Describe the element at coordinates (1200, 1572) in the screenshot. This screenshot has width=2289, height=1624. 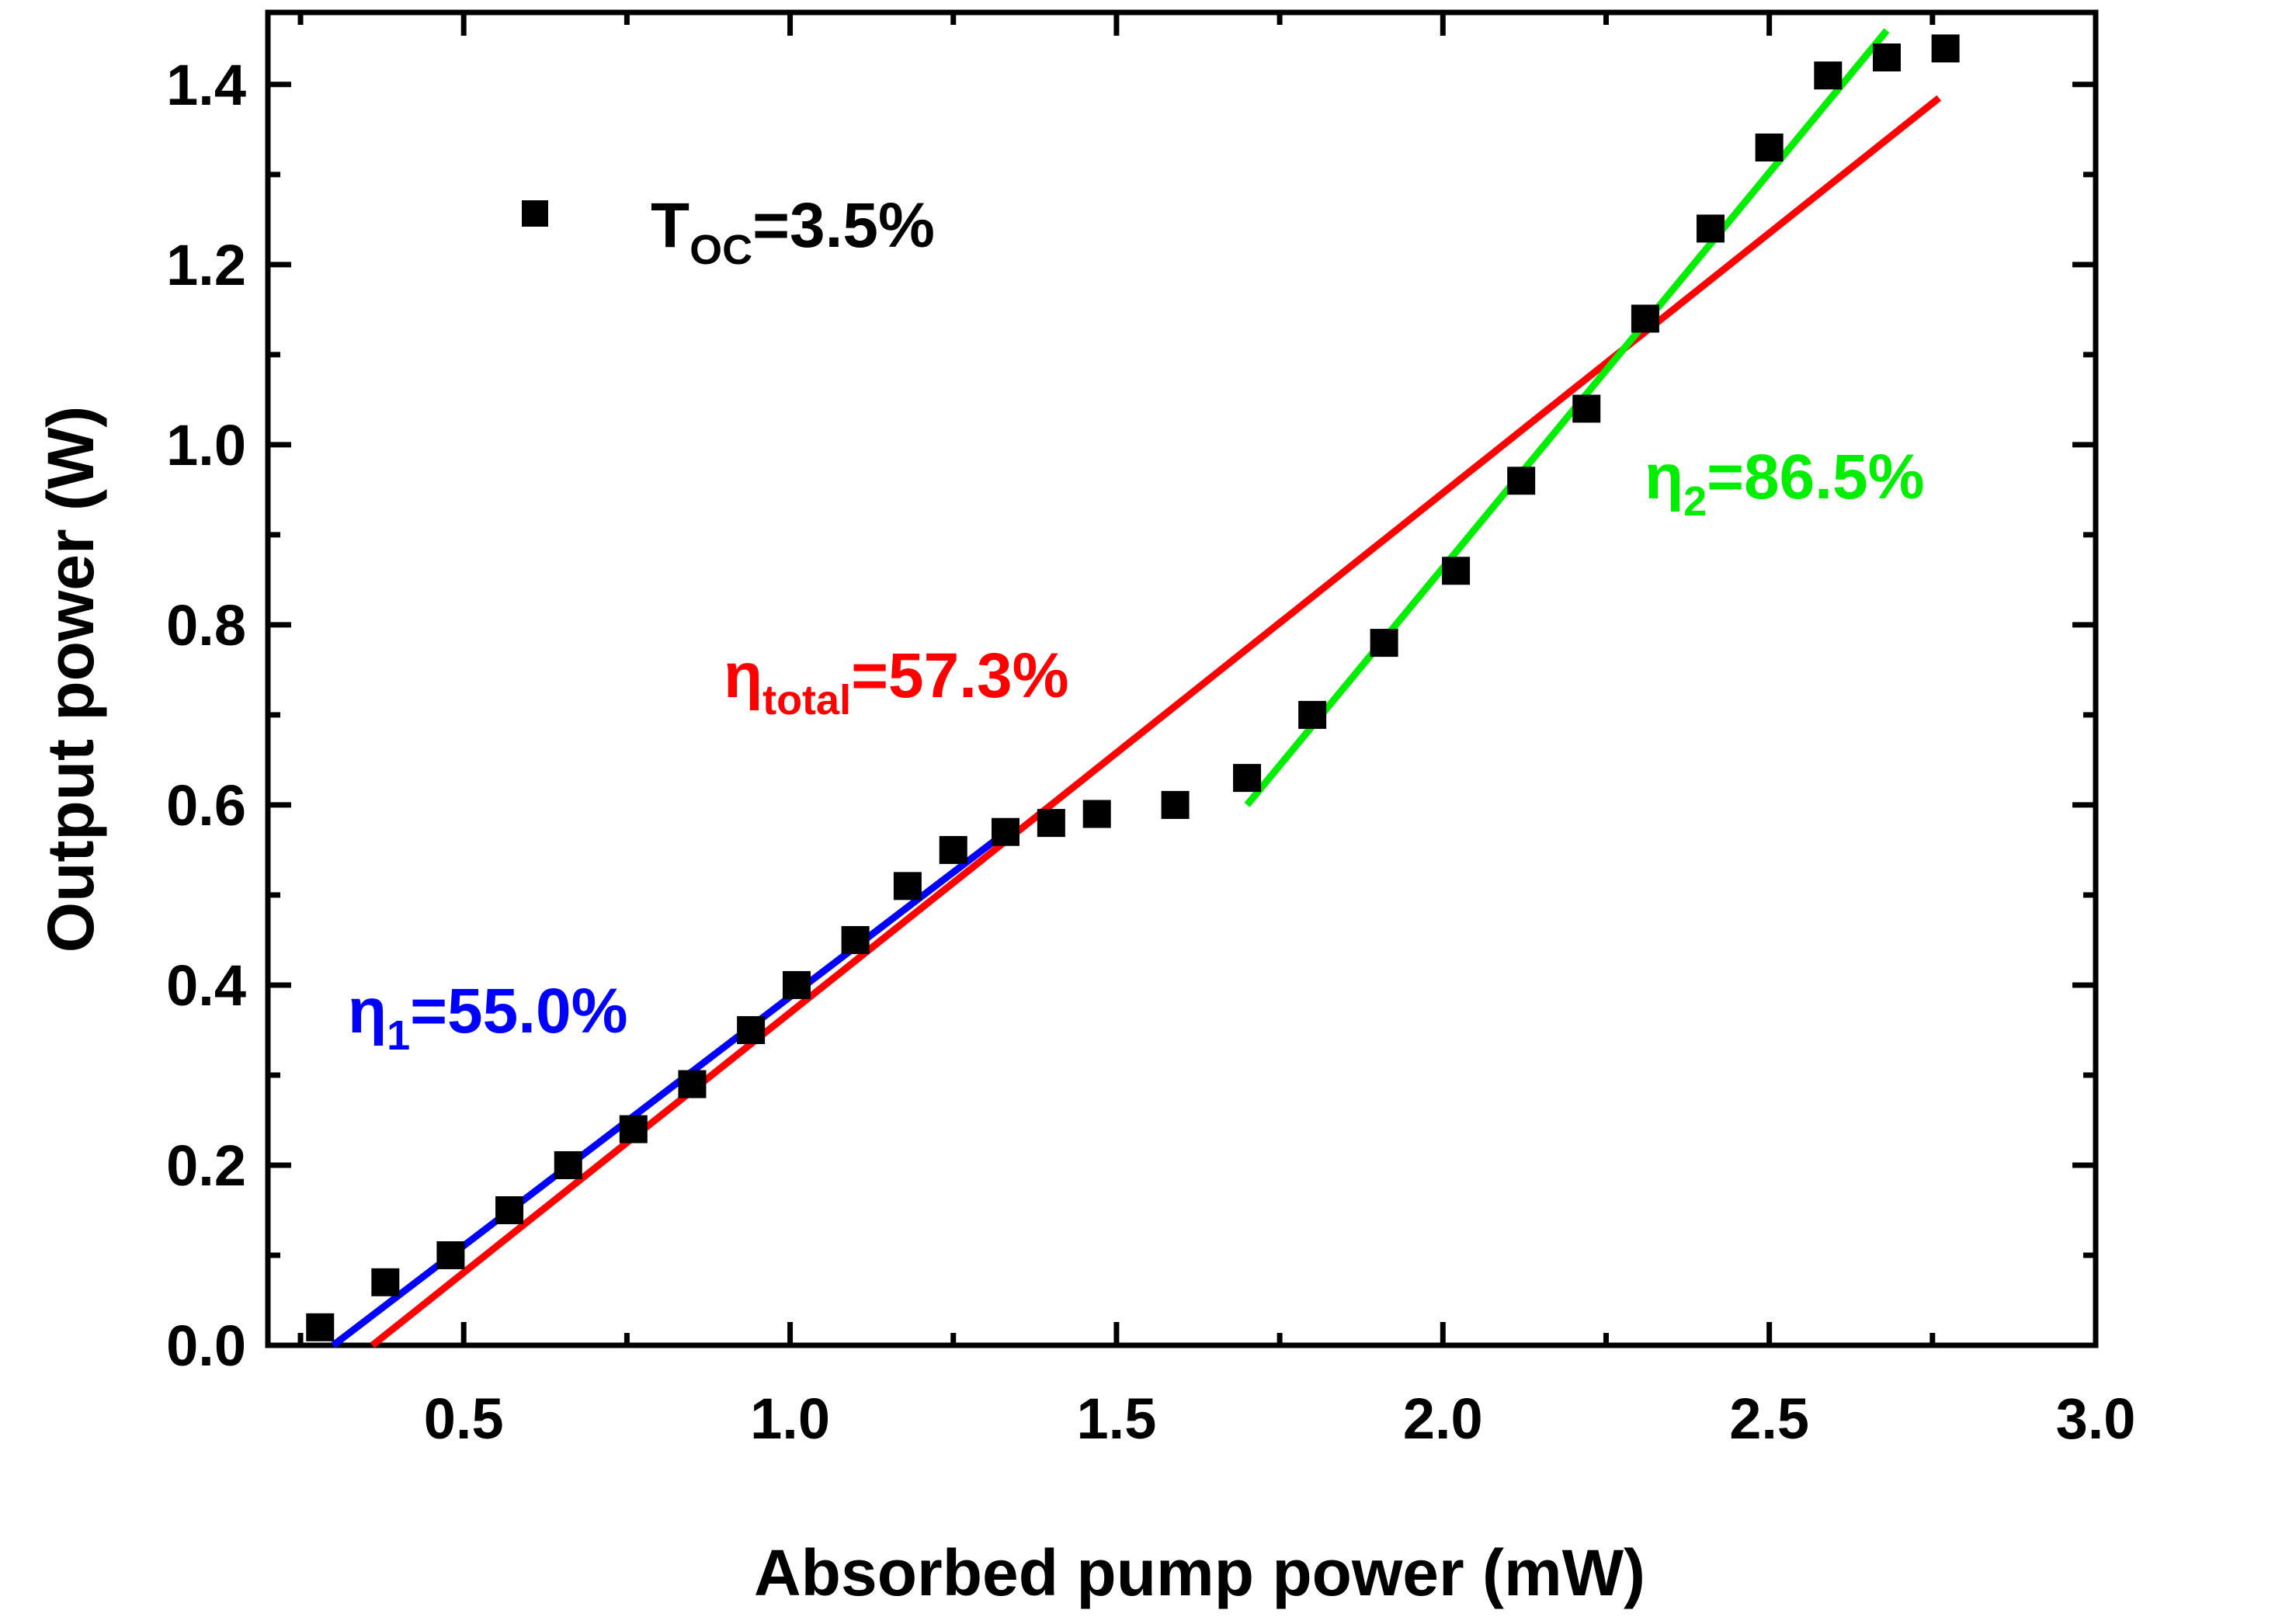
I see `x-axis-title: Absorbed pump power (mW)` at that location.